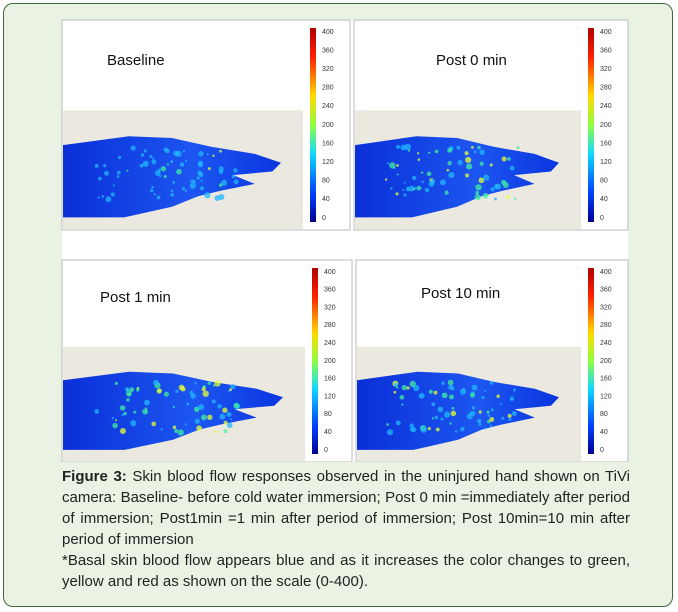 The image size is (678, 612). What do you see at coordinates (315, 361) in the screenshot?
I see `color-scale` at bounding box center [315, 361].